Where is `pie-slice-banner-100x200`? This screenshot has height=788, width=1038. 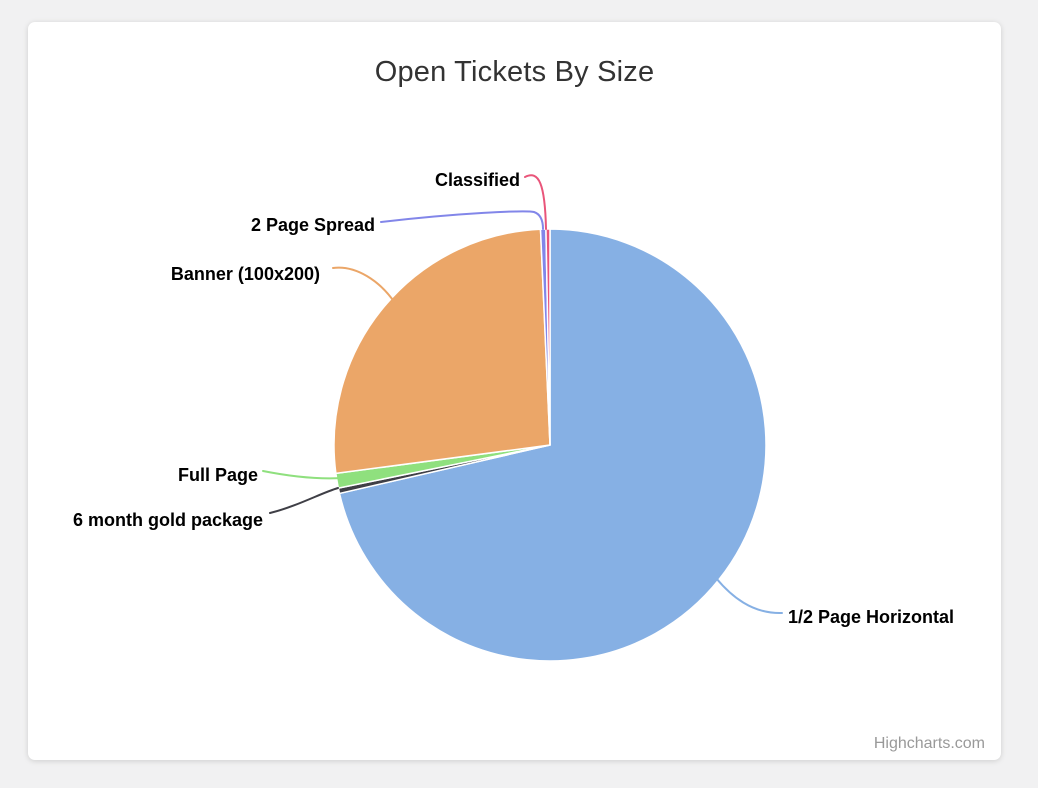 pie-slice-banner-100x200 is located at coordinates (442, 351).